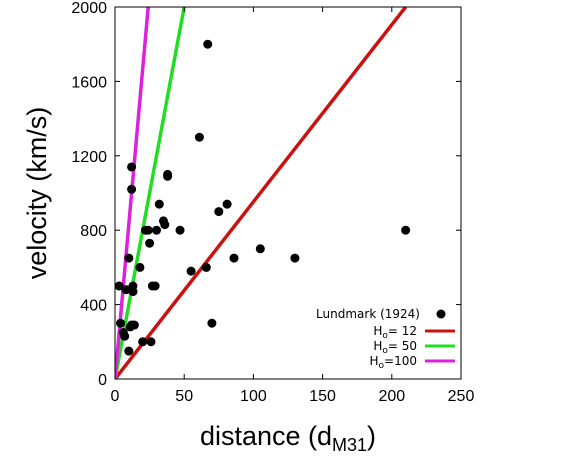 The height and width of the screenshot is (461, 562). What do you see at coordinates (150, 193) in the screenshot?
I see `fit-line-h50` at bounding box center [150, 193].